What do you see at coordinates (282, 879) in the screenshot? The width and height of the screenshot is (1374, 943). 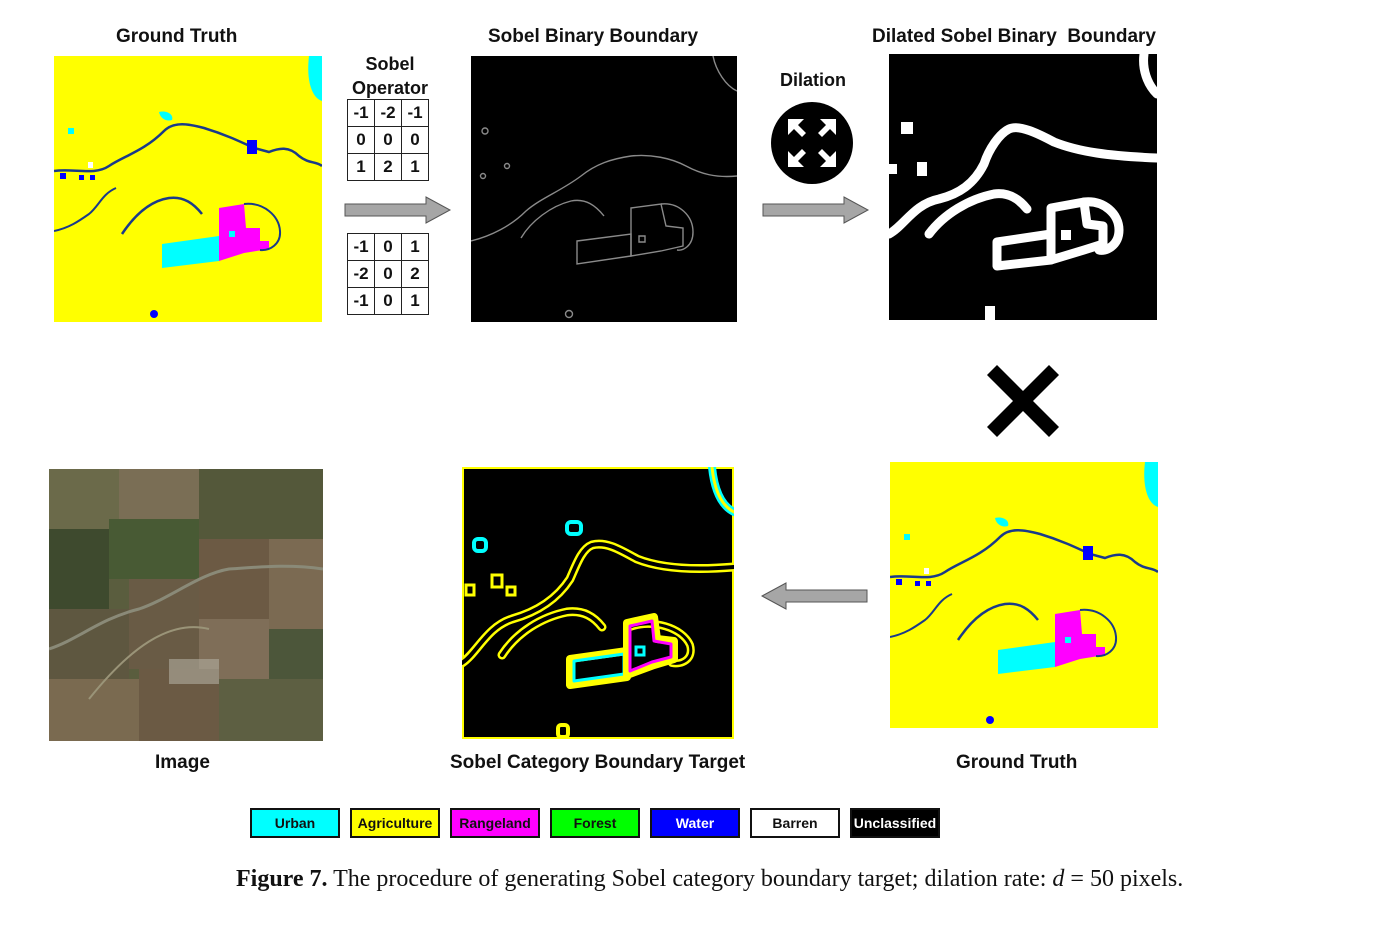 I see `caption-label: Figure 7.` at bounding box center [282, 879].